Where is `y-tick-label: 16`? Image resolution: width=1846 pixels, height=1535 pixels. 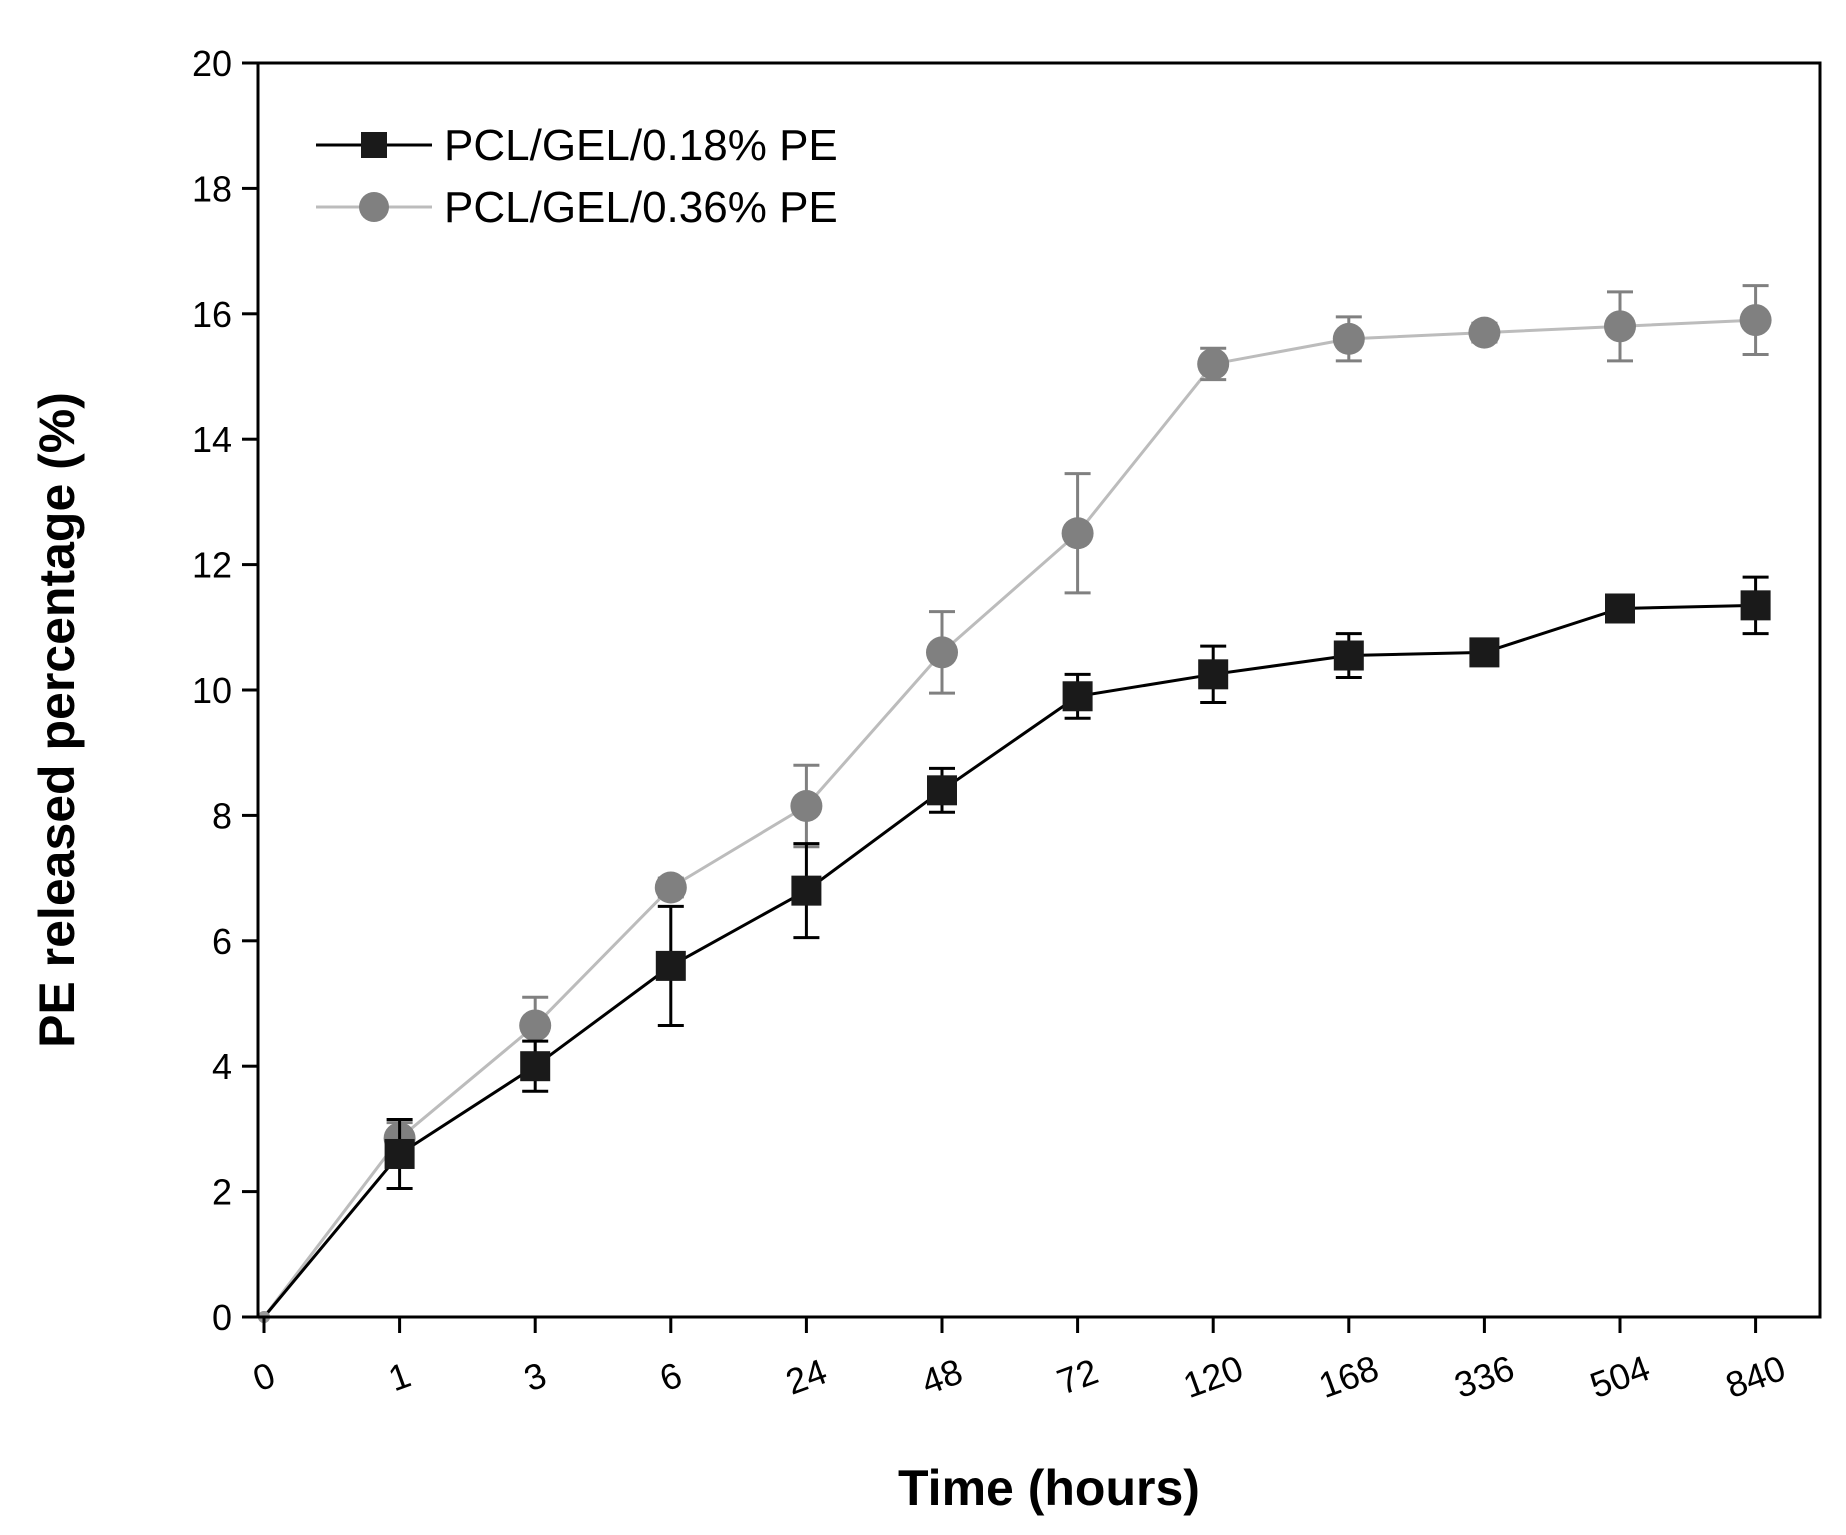 y-tick-label: 16 is located at coordinates (212, 314).